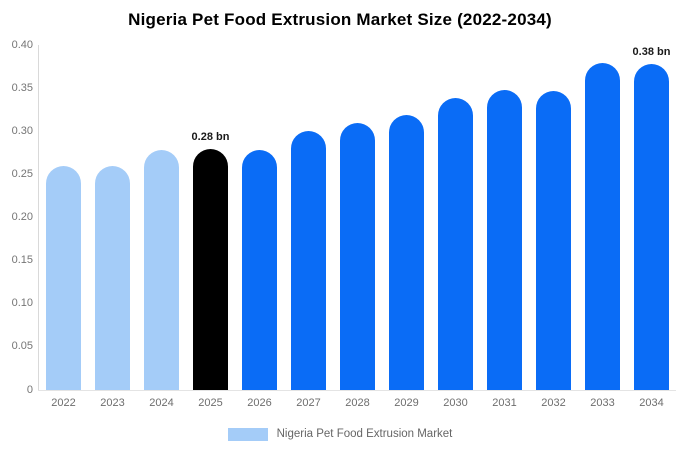  What do you see at coordinates (29, 389) in the screenshot?
I see `y-tick-label: 0` at bounding box center [29, 389].